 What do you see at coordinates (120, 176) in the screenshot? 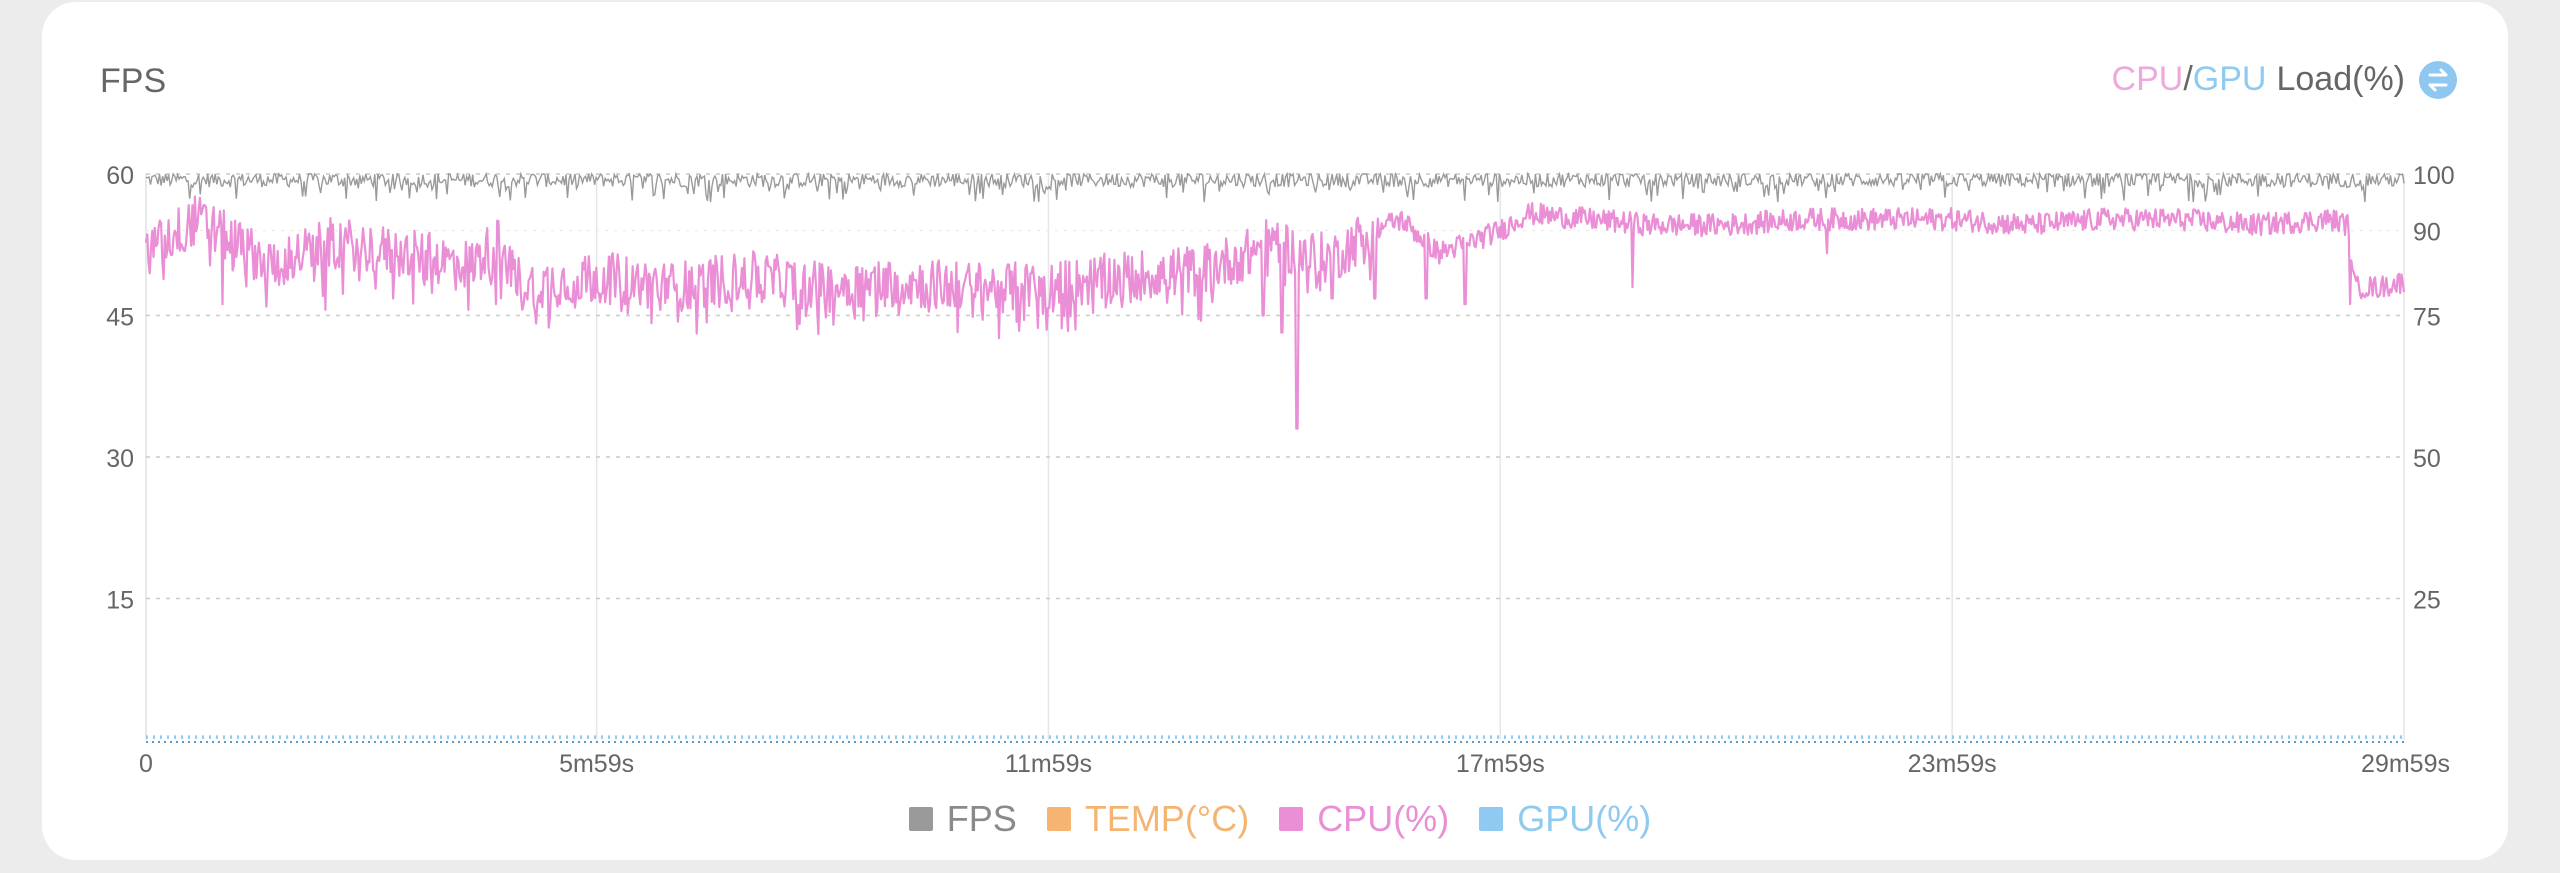
I see `y-left-tick-label: 60` at bounding box center [120, 176].